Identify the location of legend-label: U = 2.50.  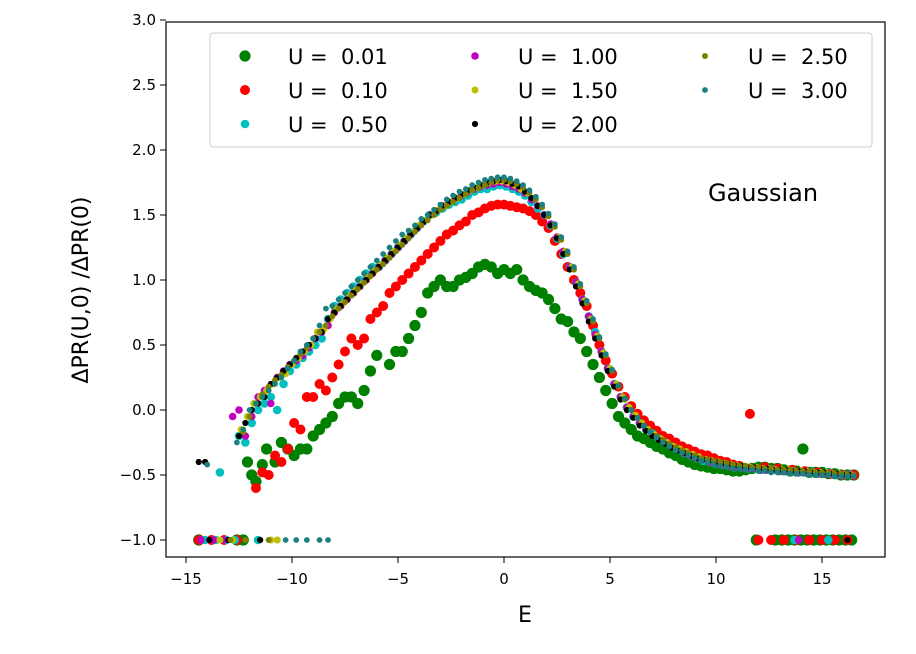
(798, 57).